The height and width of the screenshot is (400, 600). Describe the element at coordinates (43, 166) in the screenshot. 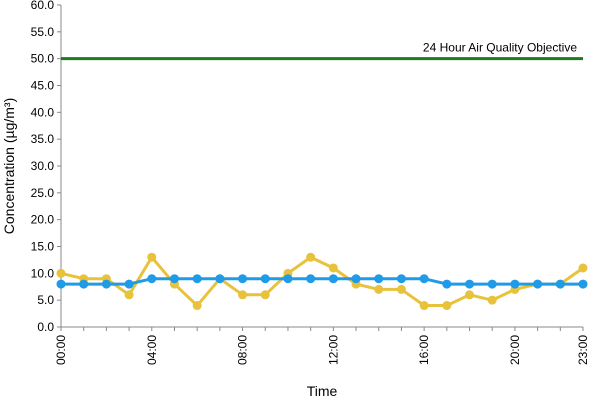

I see `y-tick-label: 30.0` at that location.